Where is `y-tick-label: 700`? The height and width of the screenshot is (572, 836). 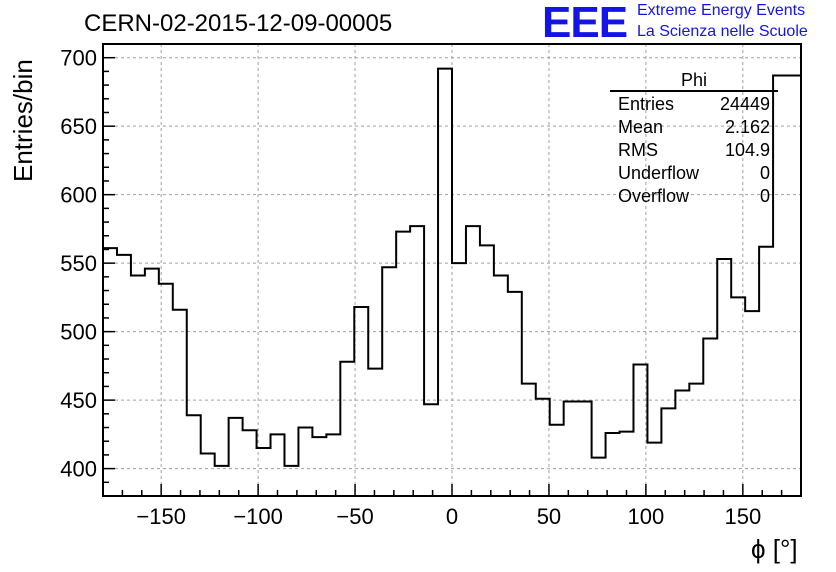
y-tick-label: 700 is located at coordinates (78, 58).